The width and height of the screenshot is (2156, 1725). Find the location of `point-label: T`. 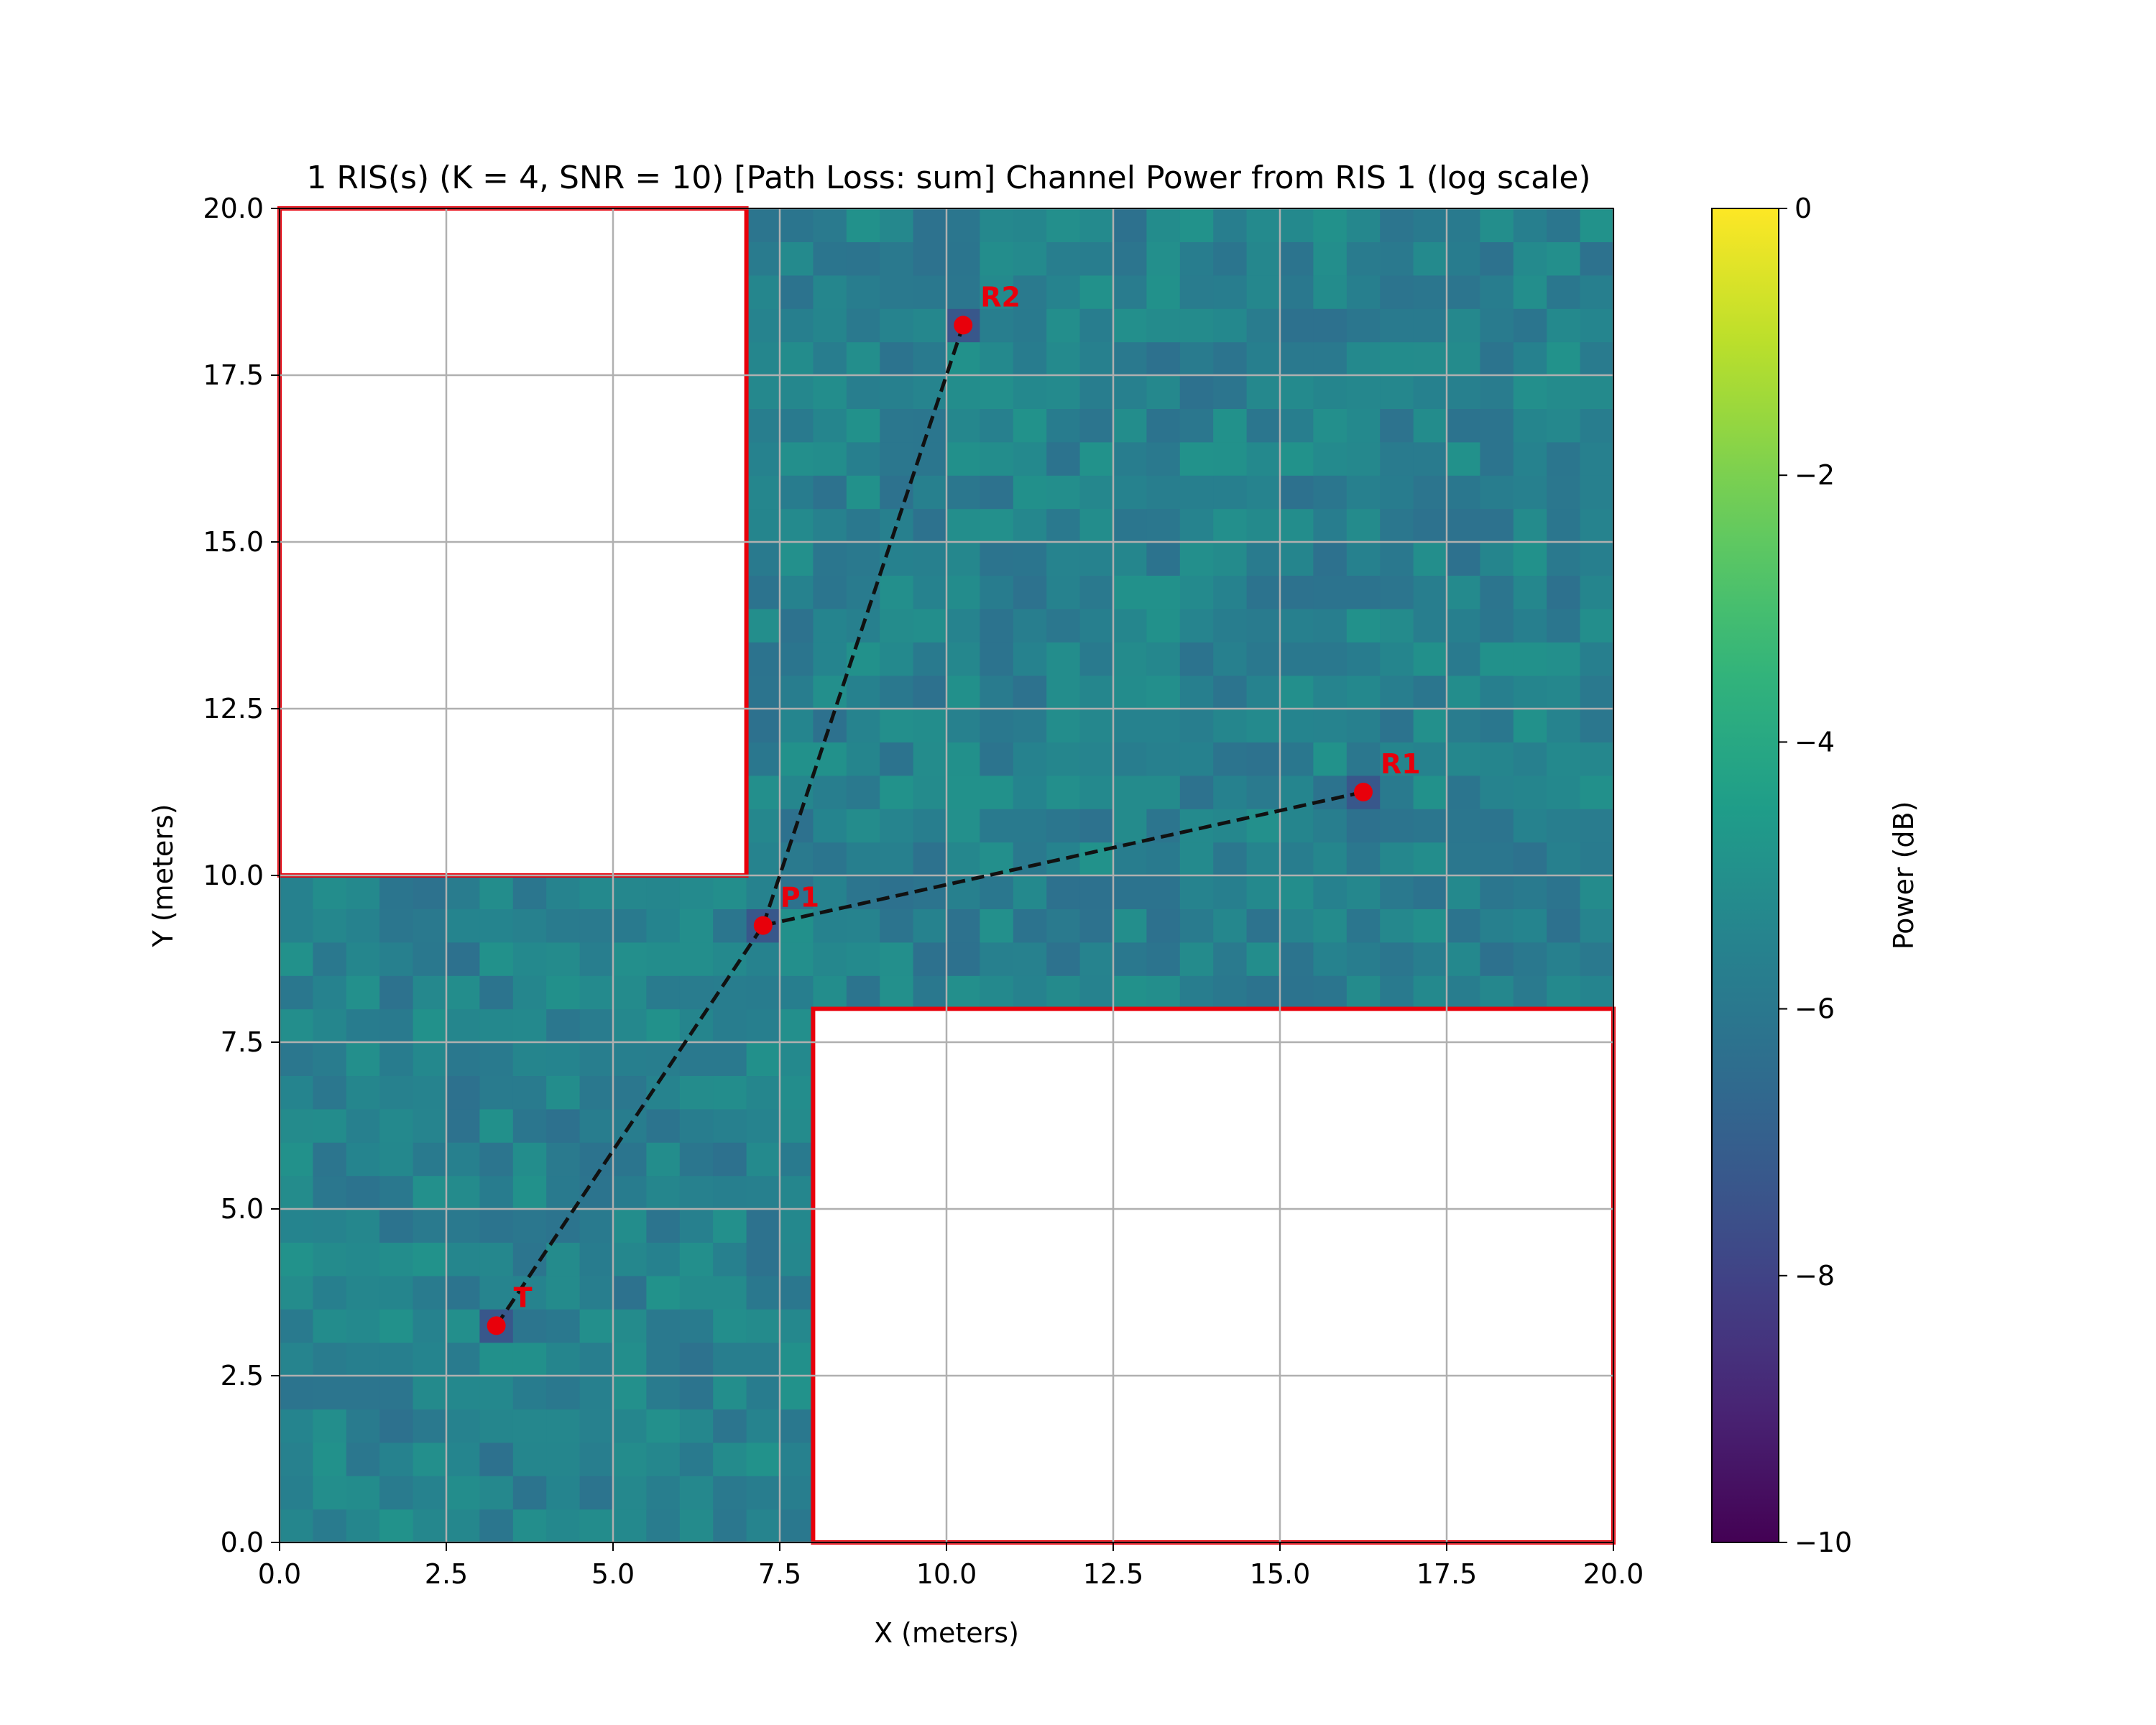

point-label: T is located at coordinates (523, 1297).